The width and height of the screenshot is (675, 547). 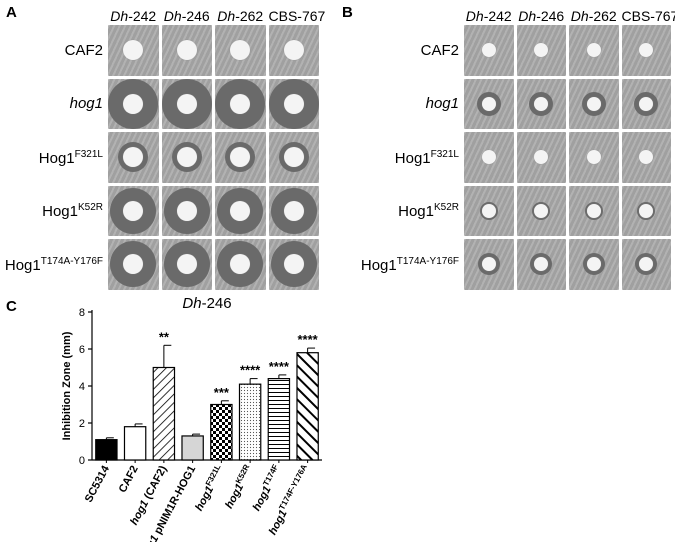 What do you see at coordinates (82, 424) in the screenshot?
I see `y-tick-label: 2` at bounding box center [82, 424].